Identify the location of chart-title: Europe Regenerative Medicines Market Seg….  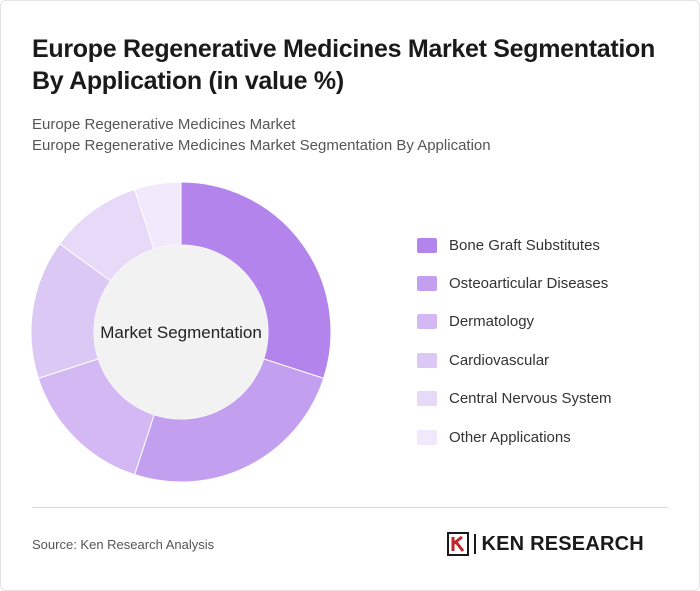
(343, 65).